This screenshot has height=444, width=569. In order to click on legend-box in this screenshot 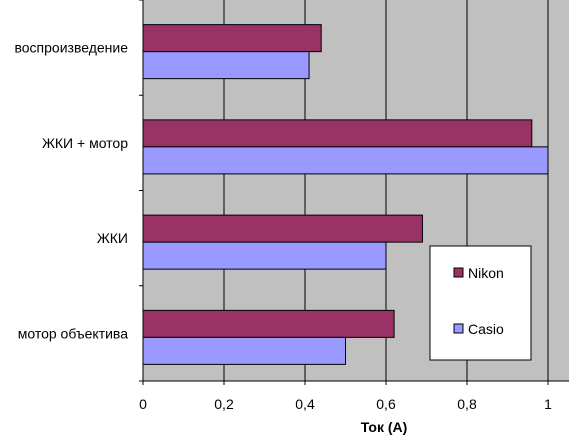, I will do `click(480, 303)`.